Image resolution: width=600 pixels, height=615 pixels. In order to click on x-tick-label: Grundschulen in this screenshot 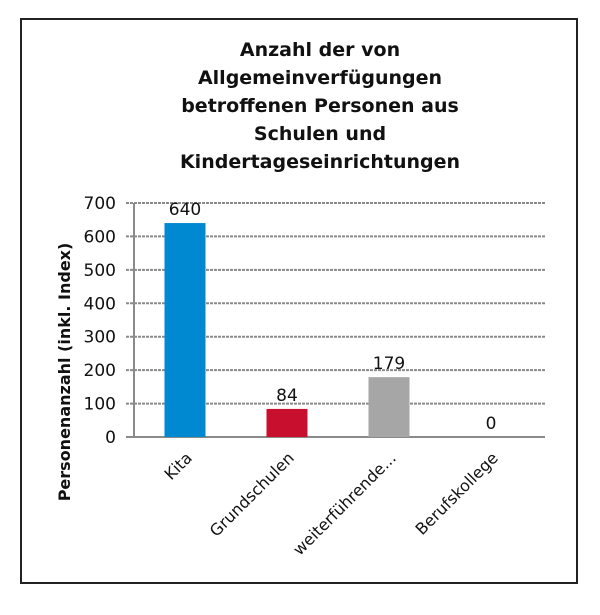, I will do `click(252, 494)`.